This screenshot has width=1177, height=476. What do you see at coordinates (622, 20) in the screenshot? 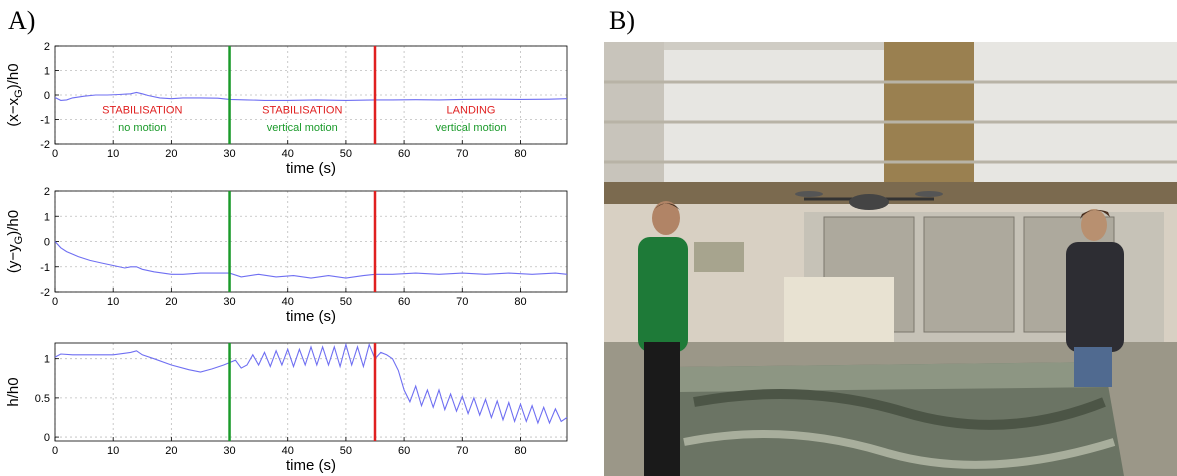
I see `panel-b-label: B)` at bounding box center [622, 20].